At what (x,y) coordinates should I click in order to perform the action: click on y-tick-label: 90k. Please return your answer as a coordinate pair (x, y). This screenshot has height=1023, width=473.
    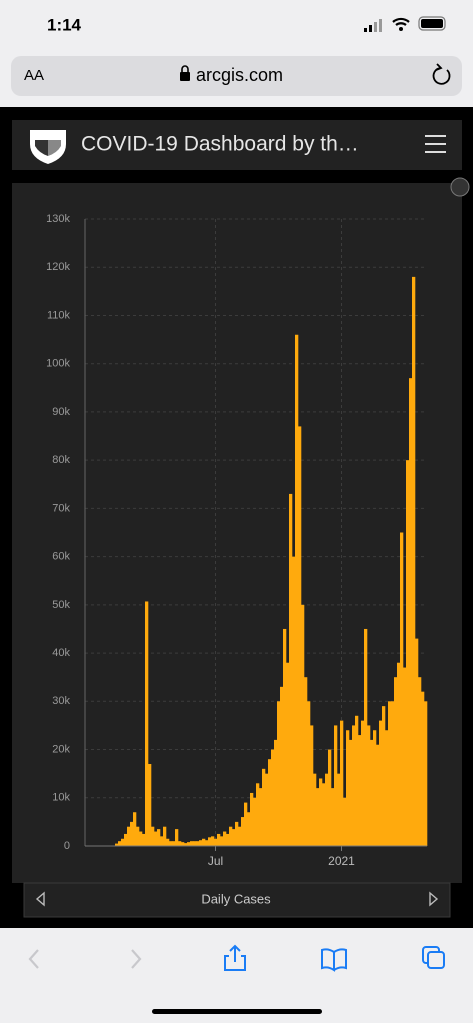
    Looking at the image, I should click on (61, 412).